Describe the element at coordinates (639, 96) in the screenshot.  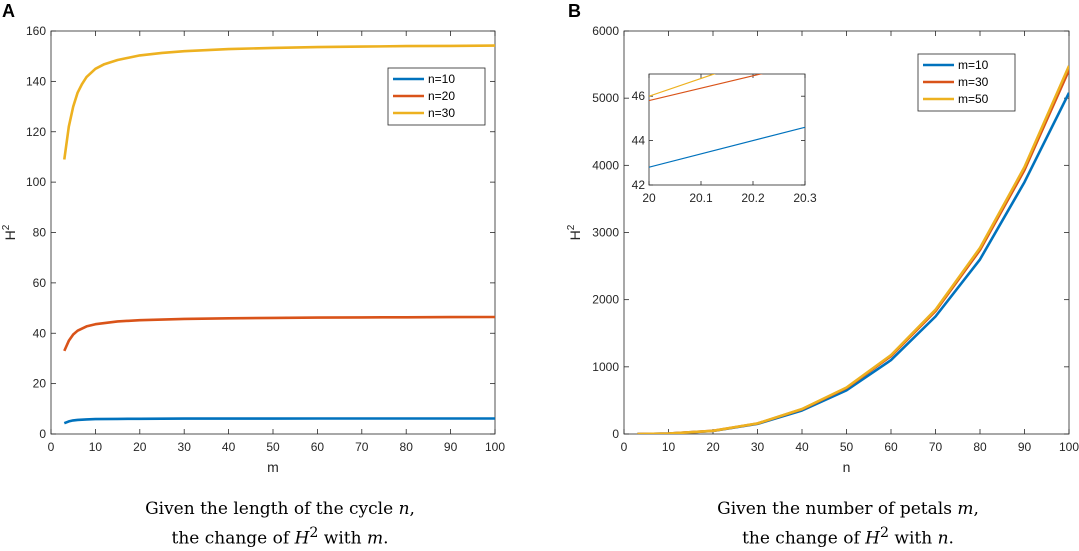
I see `inset-y-tick-label-46: 46` at that location.